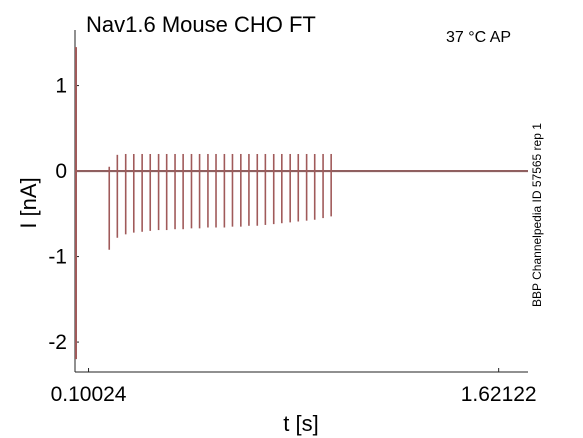 This screenshot has width=583, height=438. Describe the element at coordinates (89, 394) in the screenshot. I see `x-tick-label: 0.10024` at that location.